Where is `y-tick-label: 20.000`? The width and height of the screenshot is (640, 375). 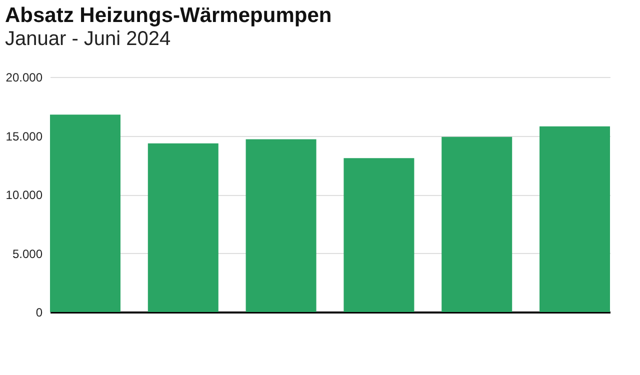
y-tick-label: 20.000 is located at coordinates (24, 77).